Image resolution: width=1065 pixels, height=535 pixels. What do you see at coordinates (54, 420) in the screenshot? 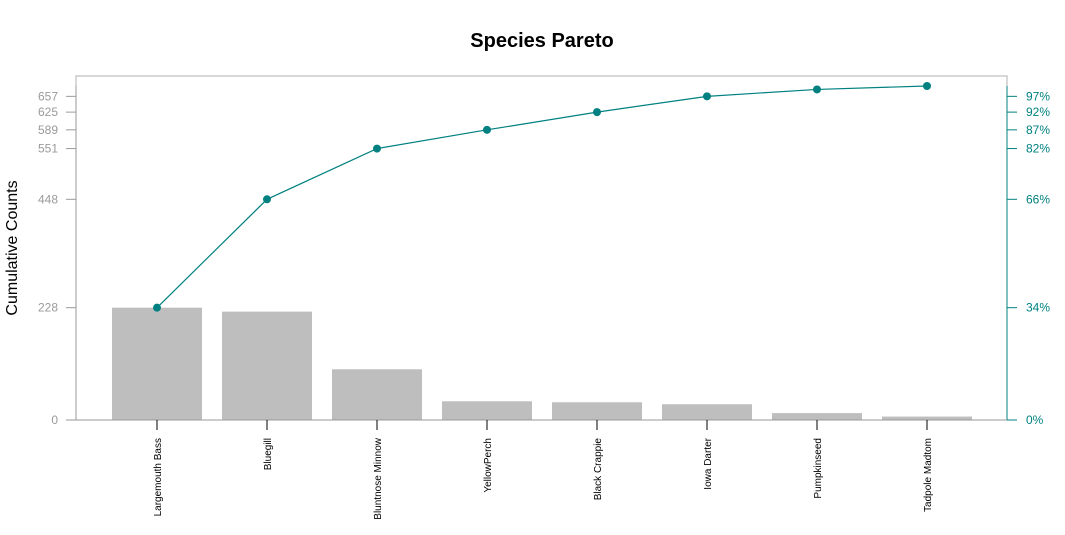
I see `left-tick-label: 0` at bounding box center [54, 420].